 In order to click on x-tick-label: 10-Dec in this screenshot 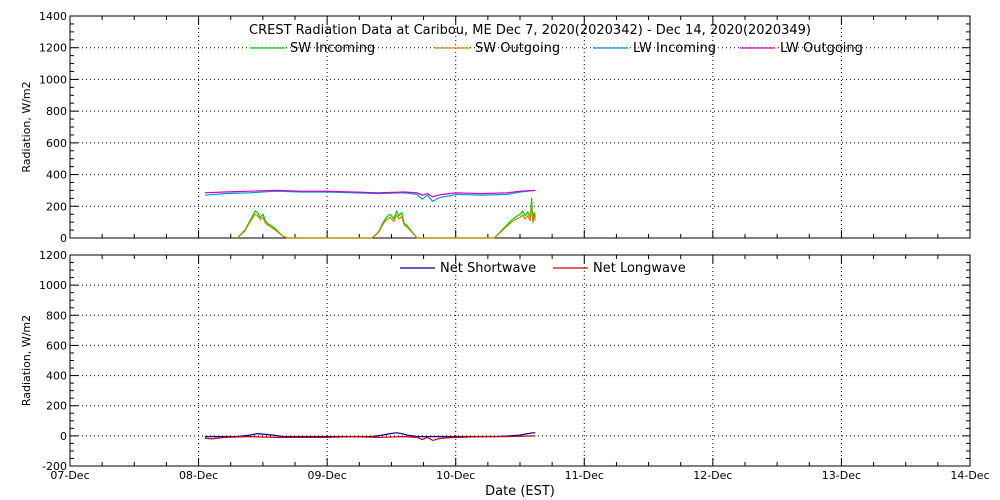, I will do `click(455, 475)`.